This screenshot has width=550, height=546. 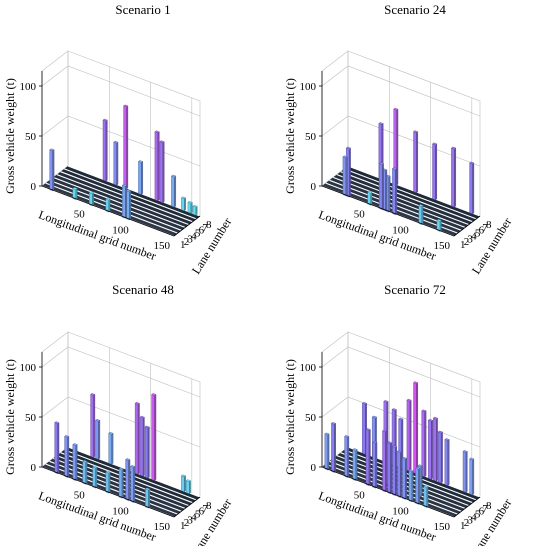 What do you see at coordinates (142, 9) in the screenshot?
I see `chart-title: Scenario 1` at bounding box center [142, 9].